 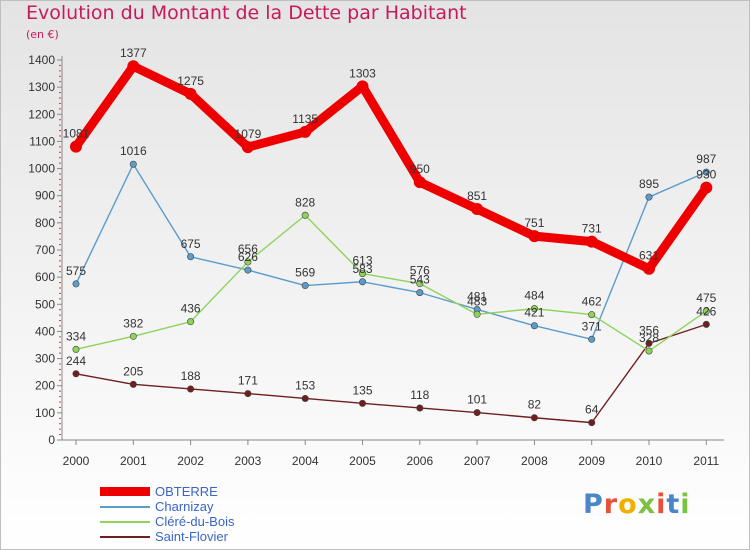 I want to click on y-tick-label: 300, so click(x=45, y=359).